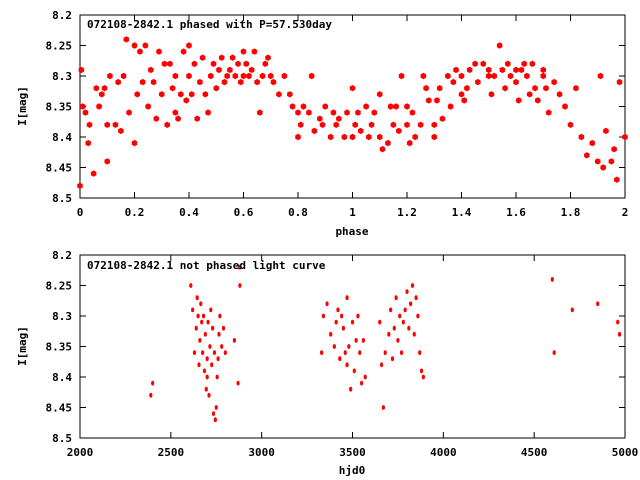 The image size is (640, 480). What do you see at coordinates (135, 212) in the screenshot?
I see `phased-x-tick-label: 0.2` at bounding box center [135, 212].